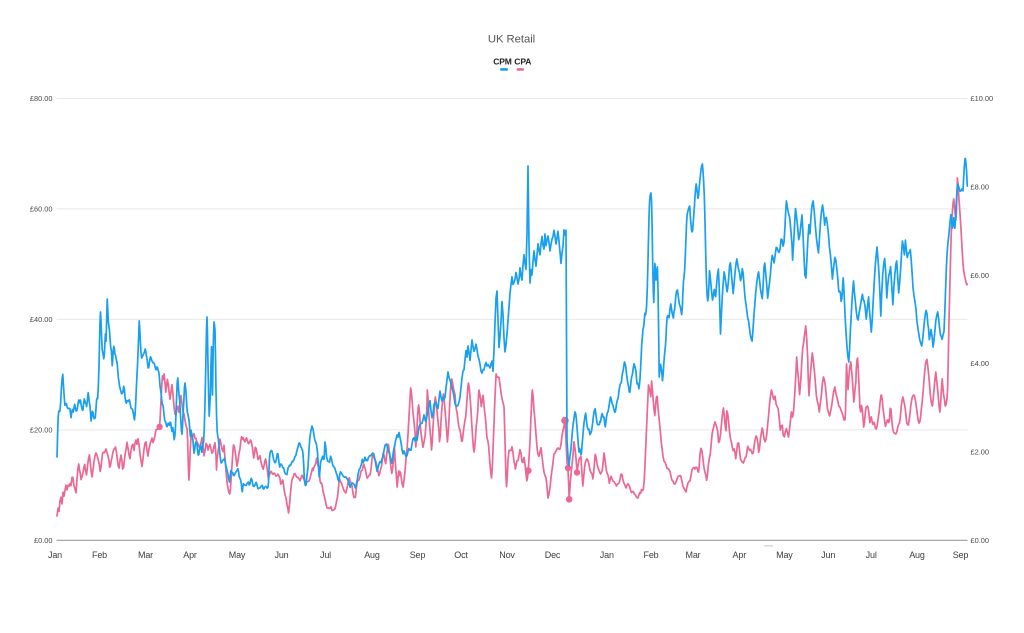 This screenshot has height=633, width=1024. Describe the element at coordinates (982, 98) in the screenshot. I see `svg-text: £10.00` at that location.